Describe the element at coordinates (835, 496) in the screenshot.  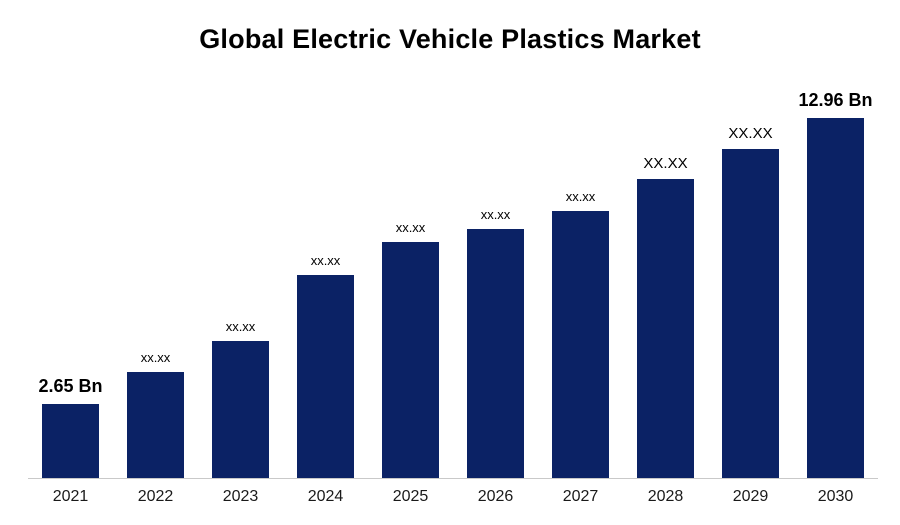
I see `x-axis-tick-label: 2030` at that location.